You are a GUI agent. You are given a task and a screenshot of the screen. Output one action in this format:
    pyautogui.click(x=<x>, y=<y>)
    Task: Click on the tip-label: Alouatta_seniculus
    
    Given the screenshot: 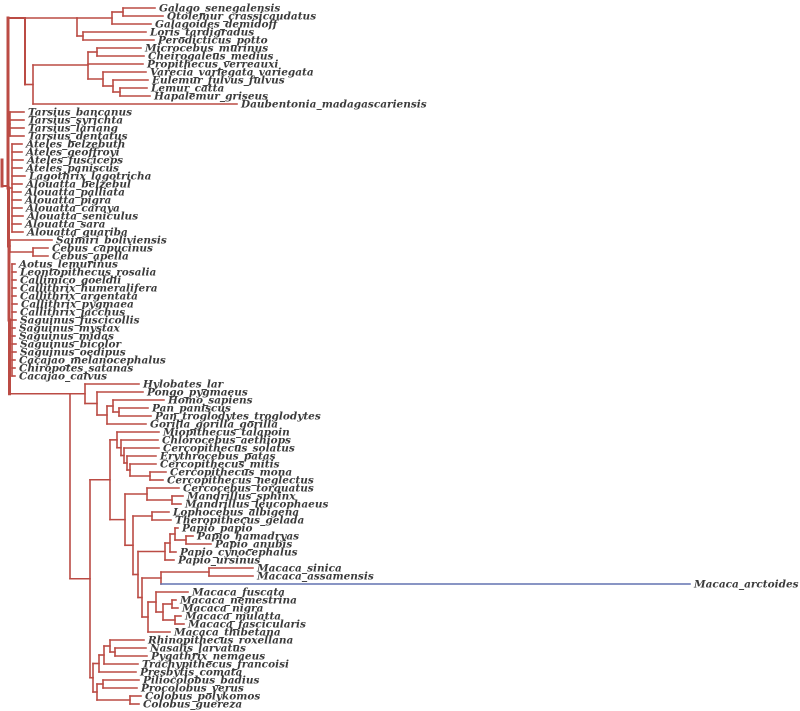 What is the action you would take?
    pyautogui.click(x=82, y=217)
    